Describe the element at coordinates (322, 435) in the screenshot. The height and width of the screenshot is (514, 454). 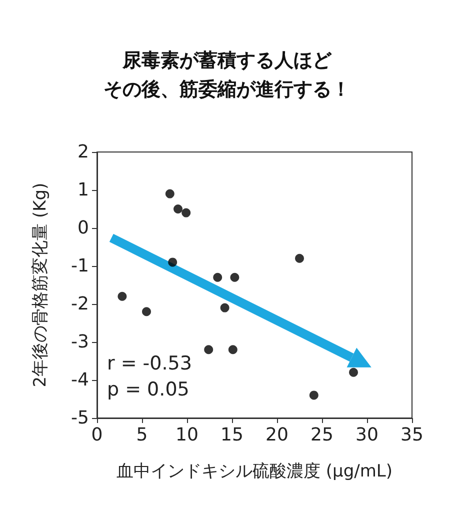
I see `x-tick-label: 25` at that location.